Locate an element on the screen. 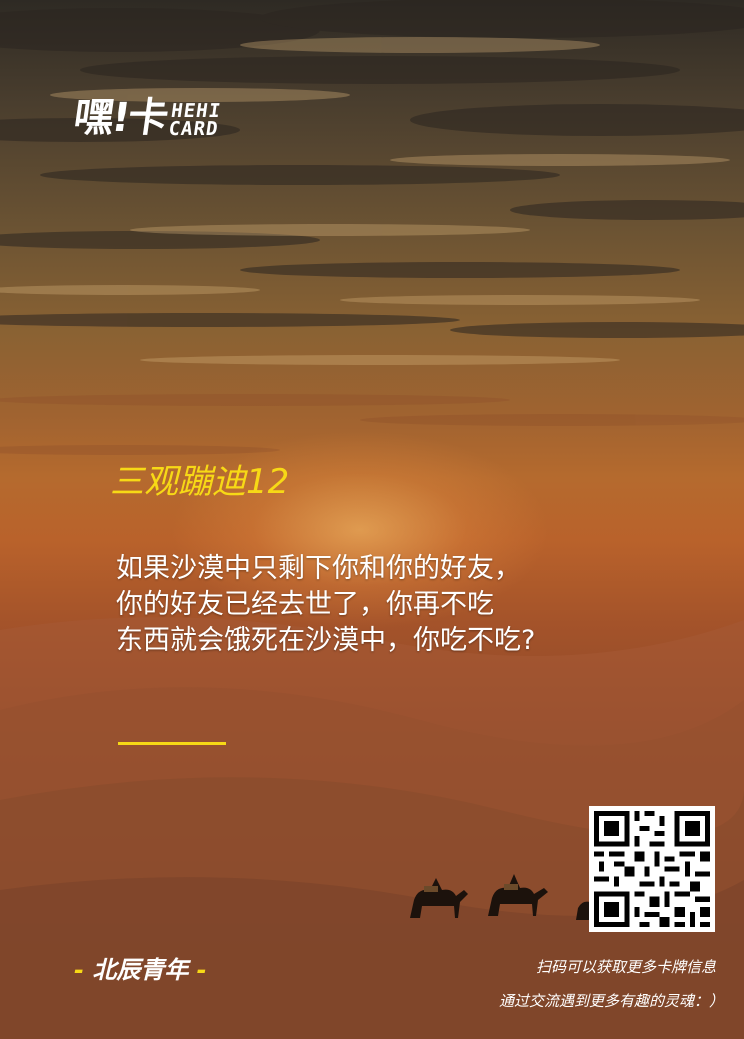  question-line-3: 东西就会饿死在沙漠中，你吃不吃? is located at coordinates (326, 640).